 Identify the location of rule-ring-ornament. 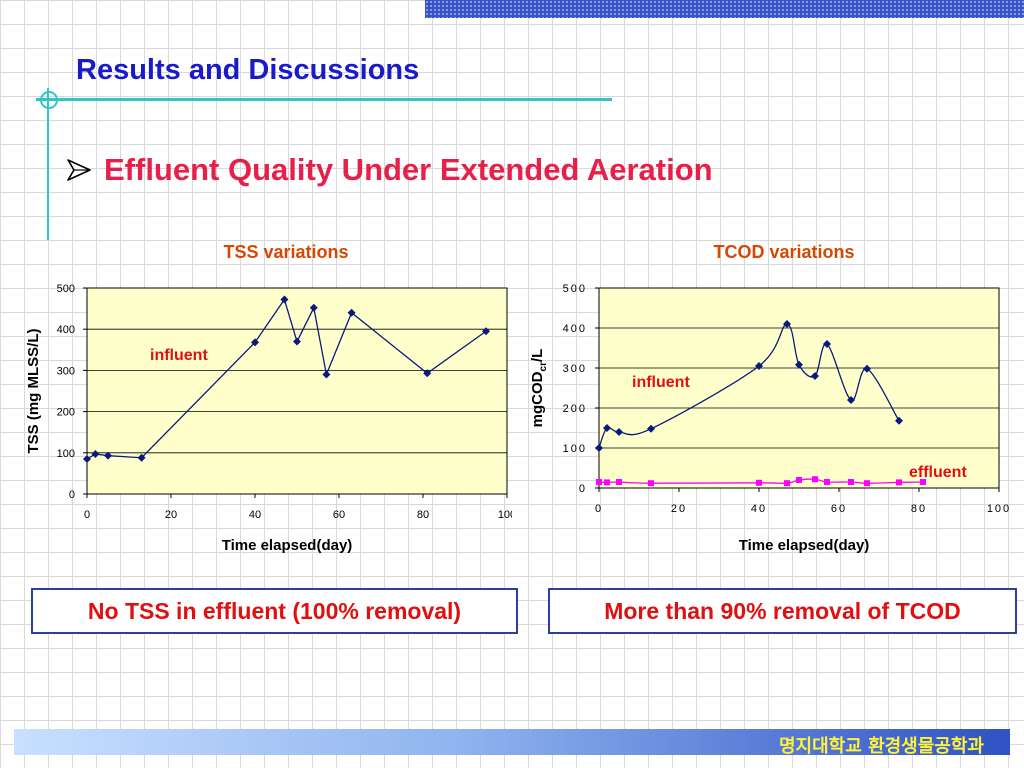
(49, 100).